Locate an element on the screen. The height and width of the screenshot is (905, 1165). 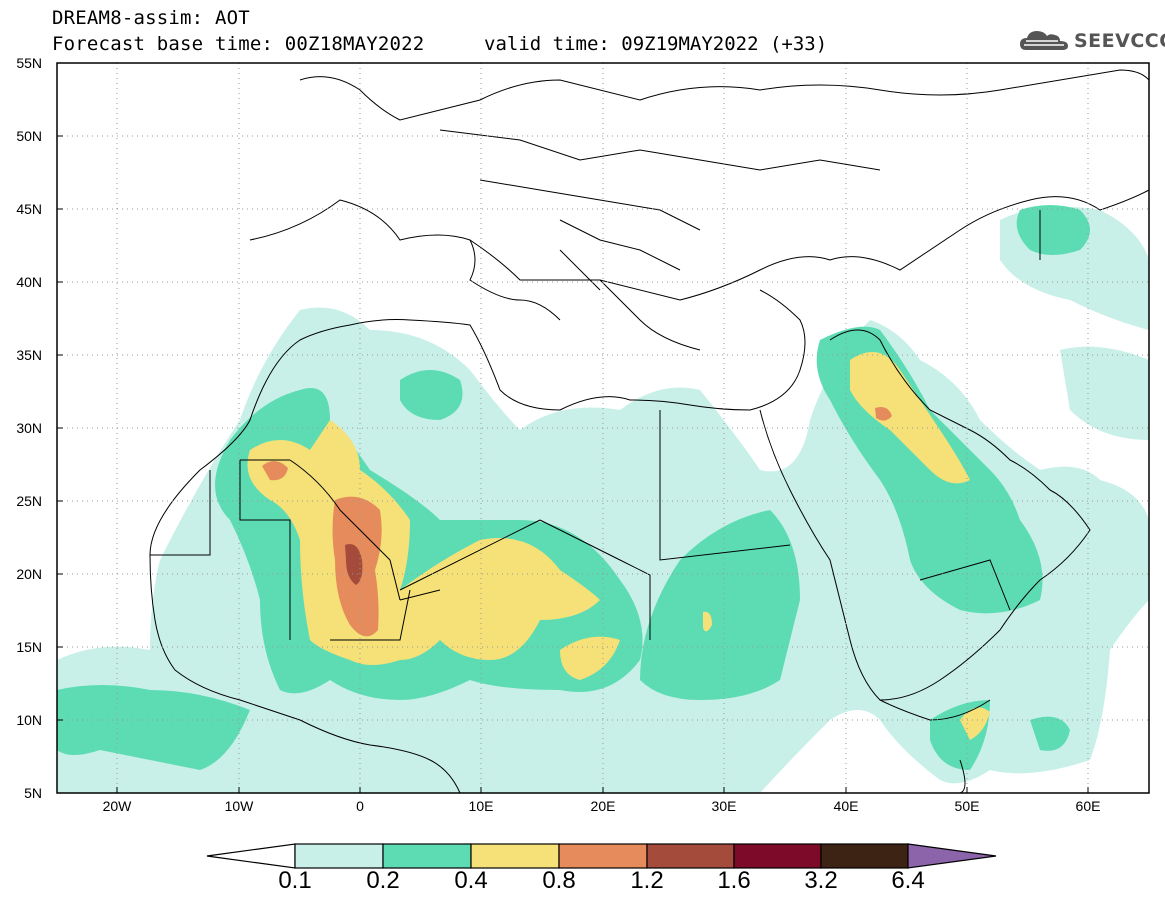
colorbar-label: 0.1 is located at coordinates (295, 880).